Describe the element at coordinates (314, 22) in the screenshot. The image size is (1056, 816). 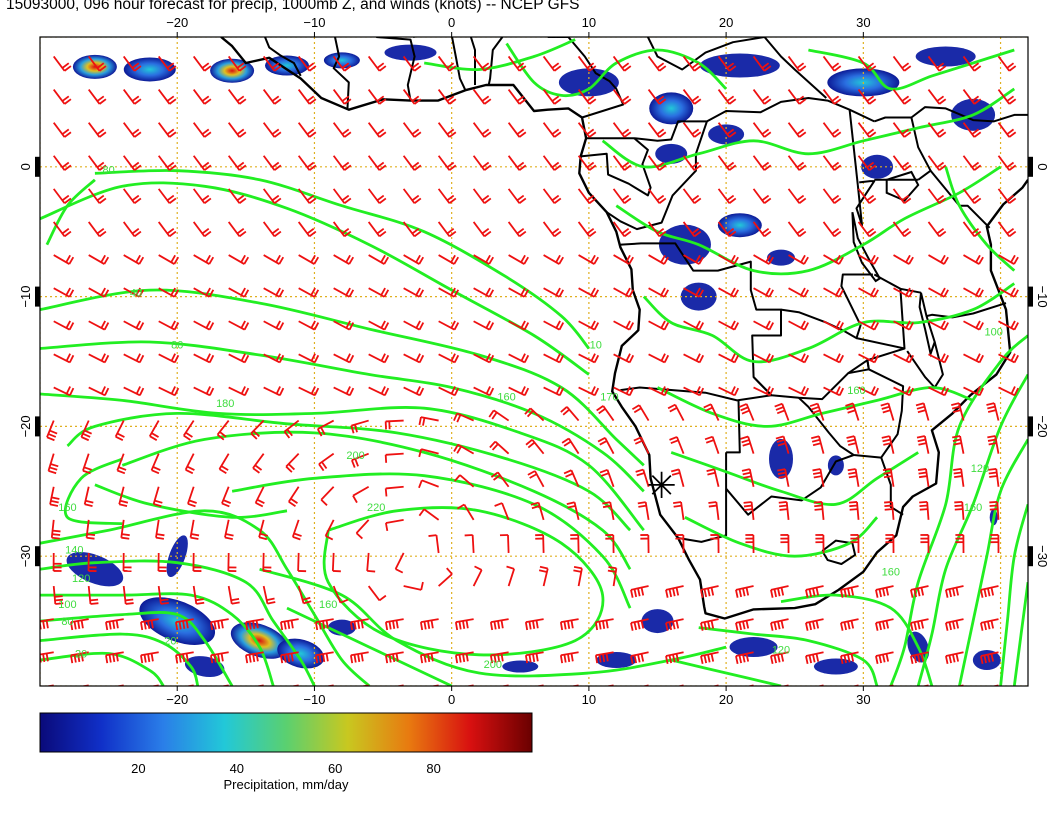
I see `top-lon-label: −10` at that location.